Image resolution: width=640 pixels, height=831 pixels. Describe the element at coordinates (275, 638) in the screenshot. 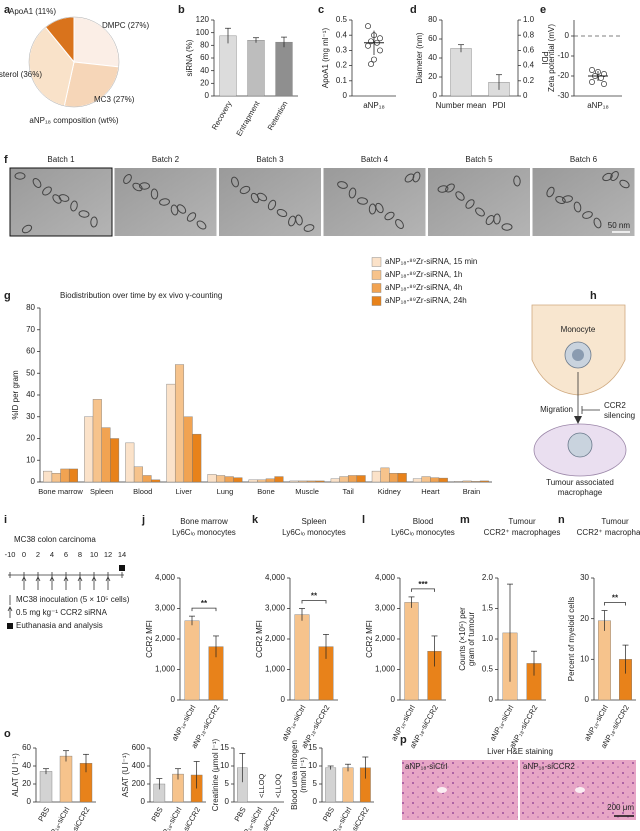

I see `y-tick-label: 2,000` at that location.